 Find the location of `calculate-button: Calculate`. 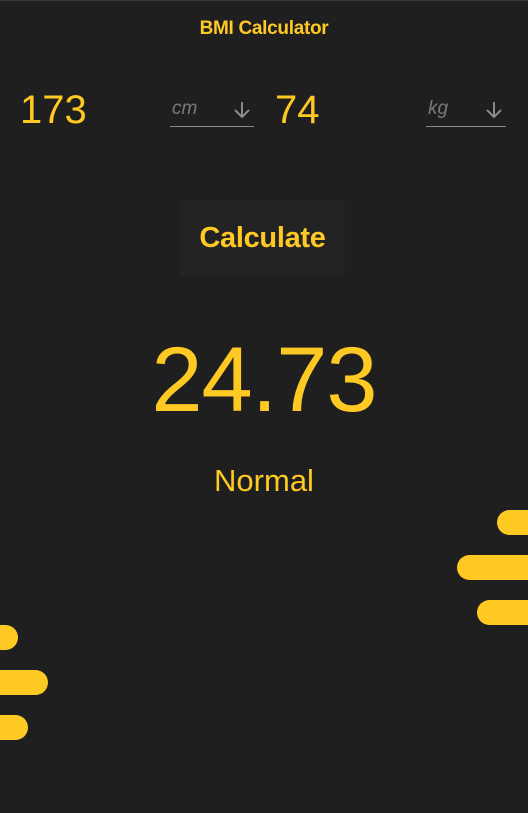

calculate-button: Calculate is located at coordinates (262, 238).